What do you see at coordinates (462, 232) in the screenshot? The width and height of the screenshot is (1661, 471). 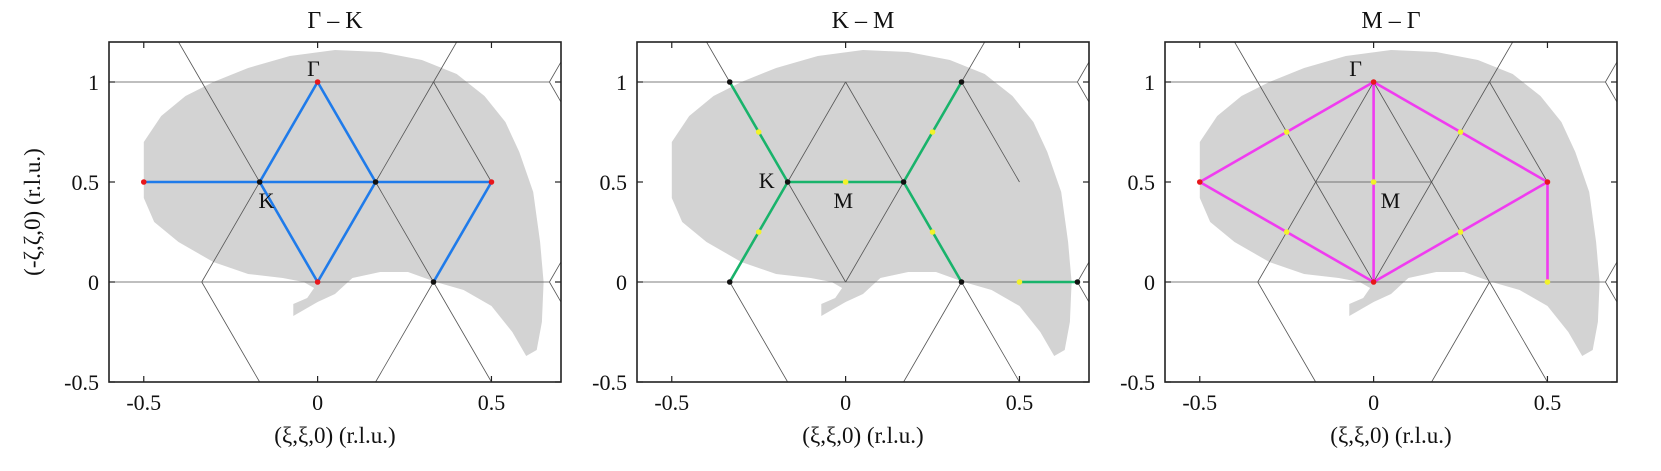 I see `path-segment` at bounding box center [462, 232].